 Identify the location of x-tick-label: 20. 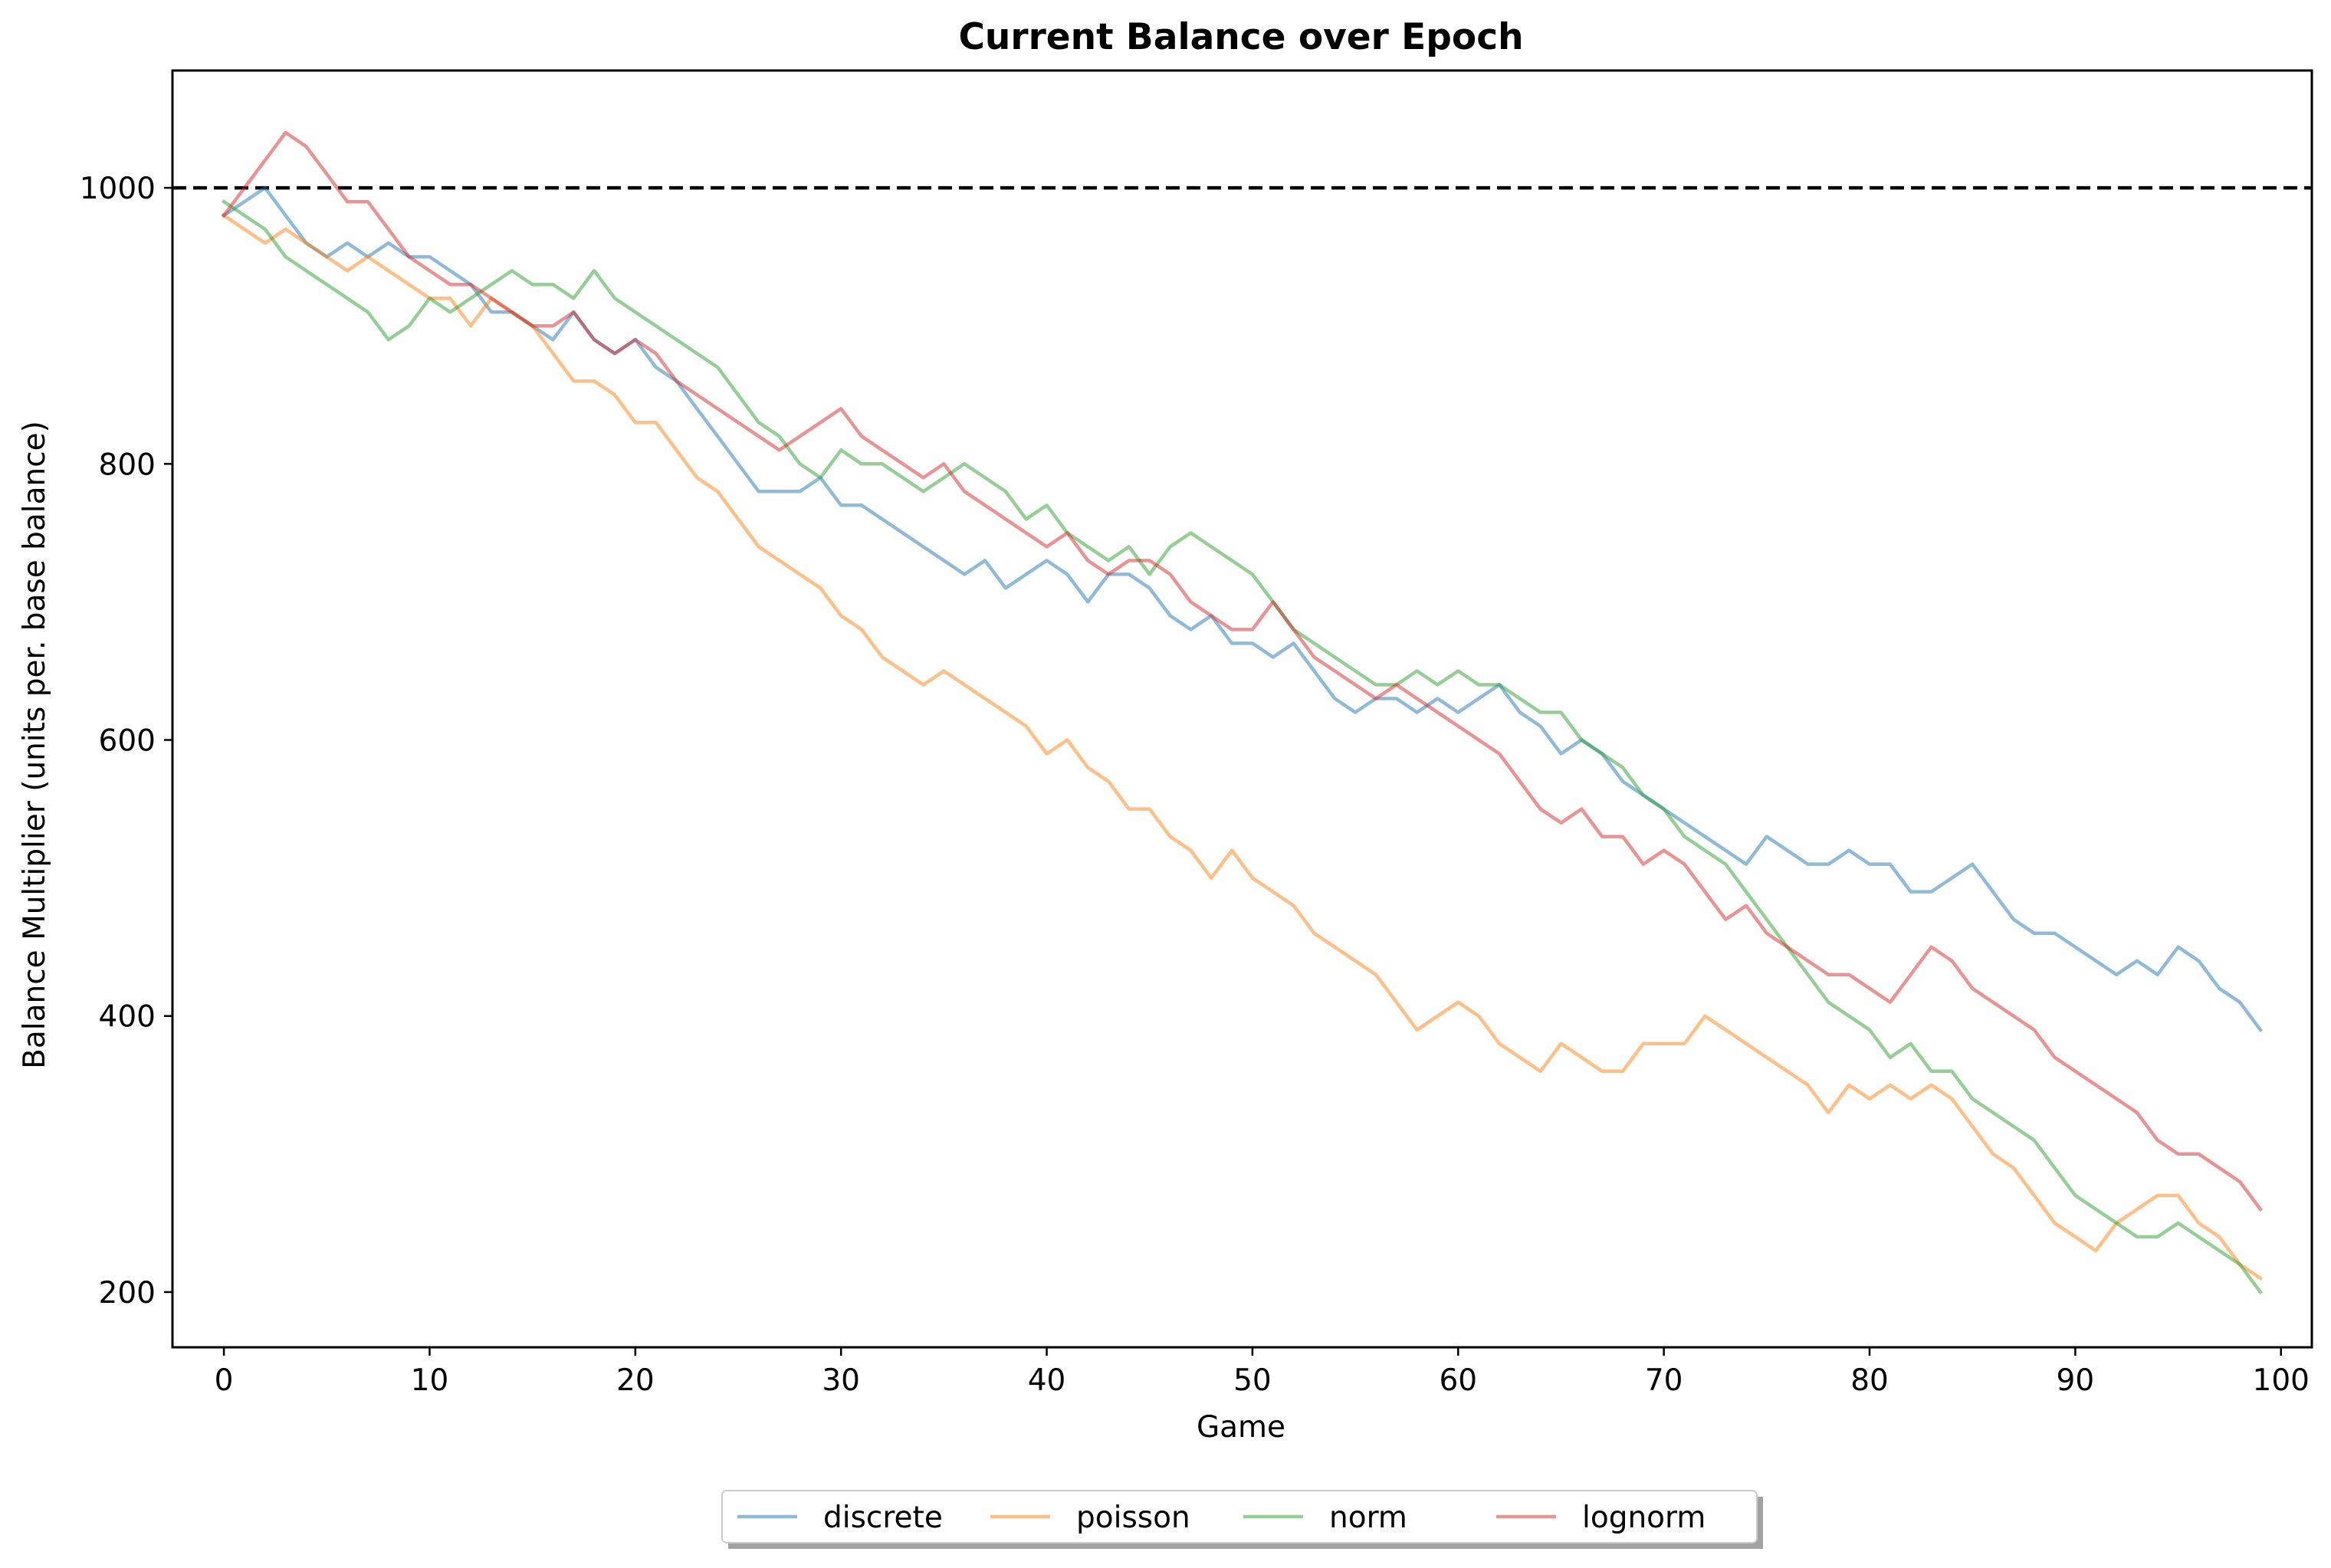
(635, 1380).